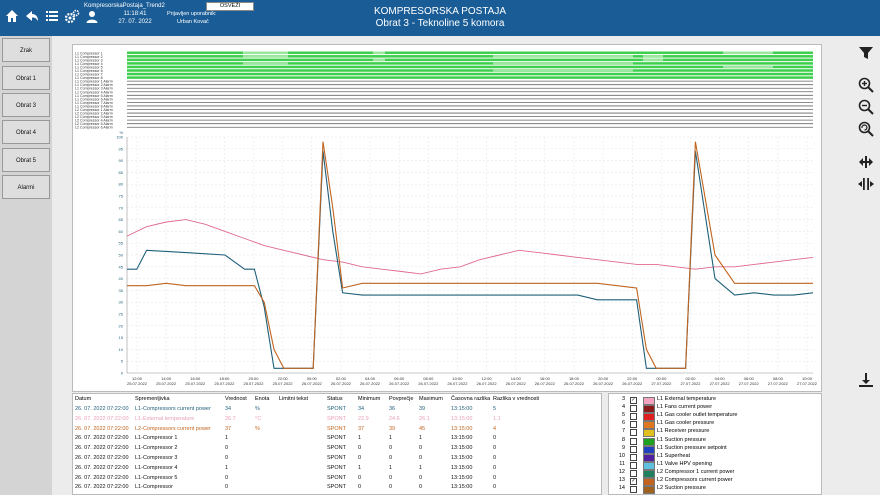  I want to click on legend-row: 13 ✓ L2 Compressors current power, so click(715, 481).